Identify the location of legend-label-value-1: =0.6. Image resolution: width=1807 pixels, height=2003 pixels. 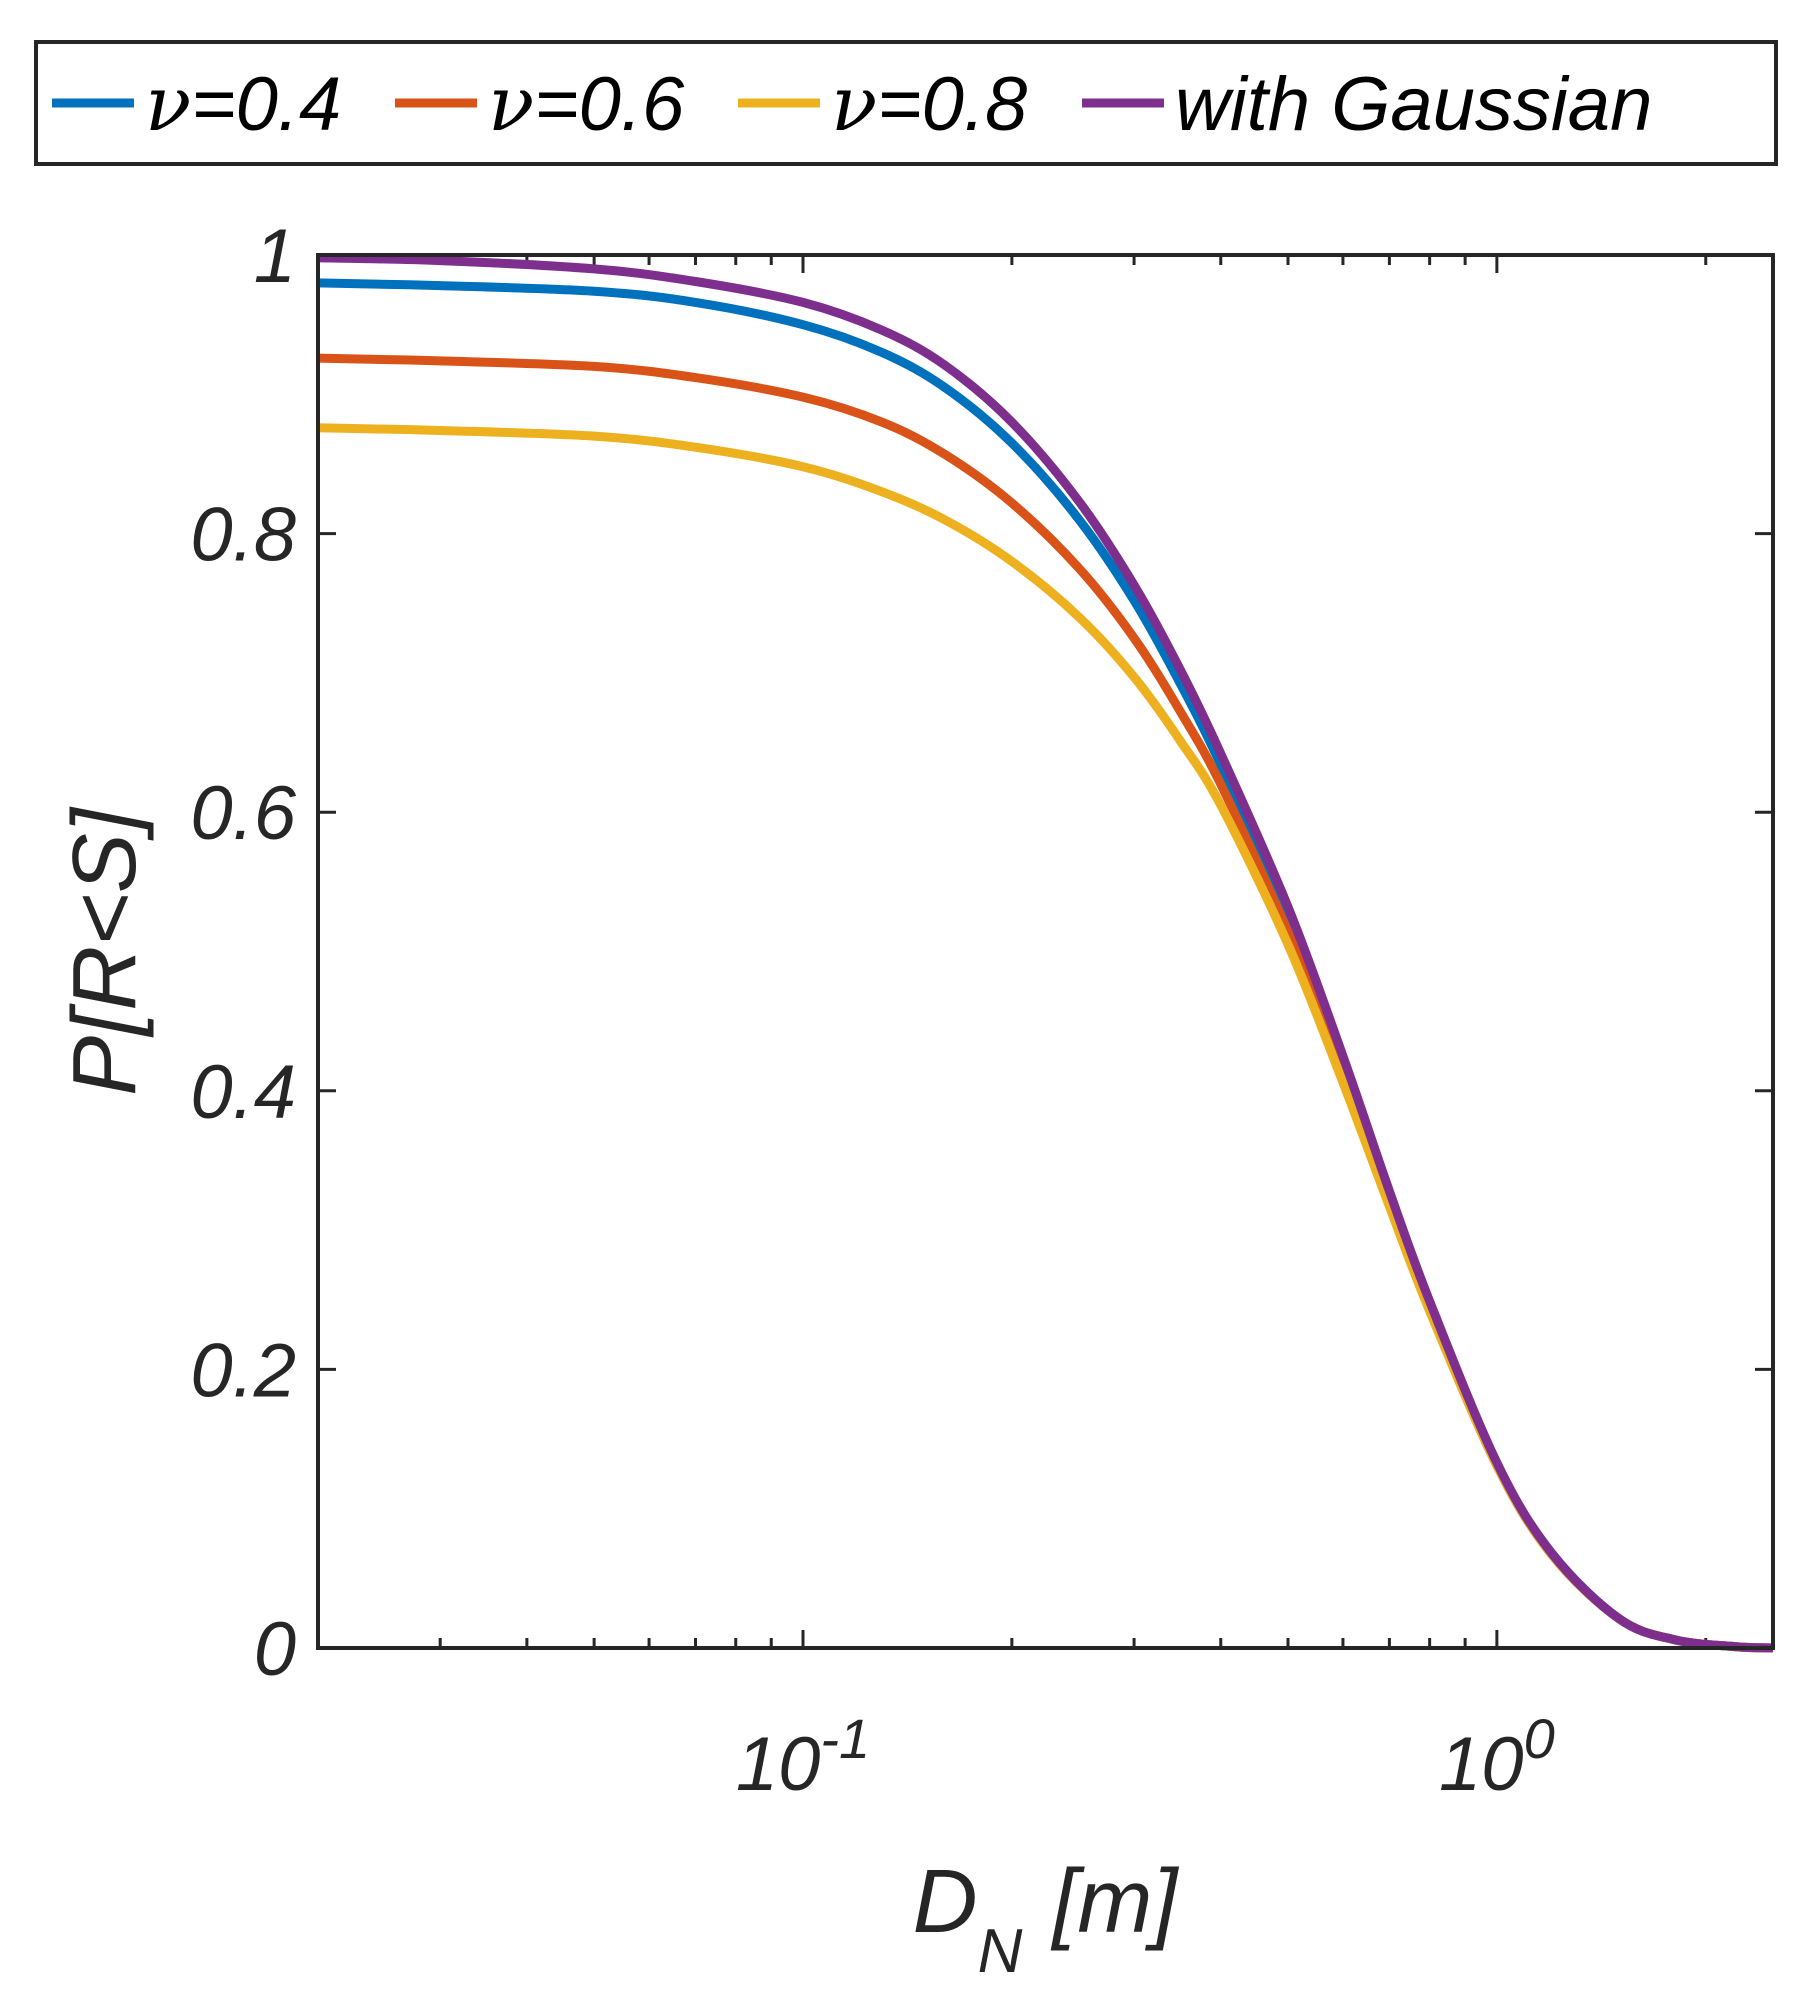
(609, 104).